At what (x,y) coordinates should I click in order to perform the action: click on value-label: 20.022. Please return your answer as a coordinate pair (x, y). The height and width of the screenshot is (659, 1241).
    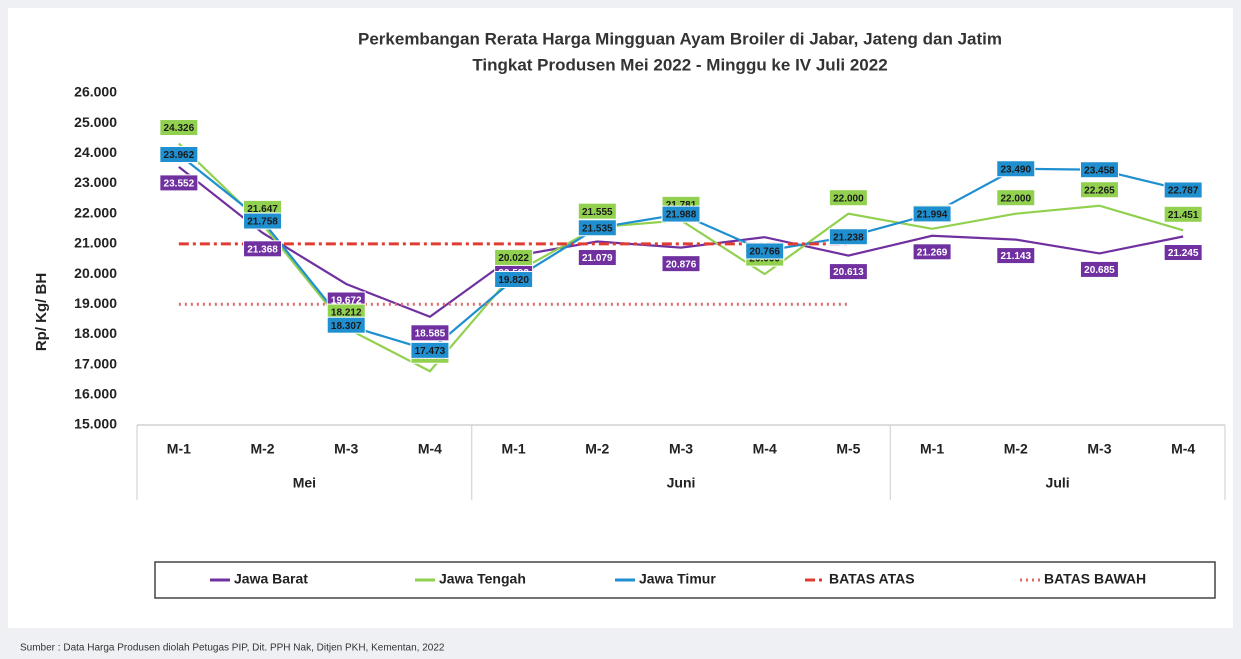
    Looking at the image, I should click on (513, 258).